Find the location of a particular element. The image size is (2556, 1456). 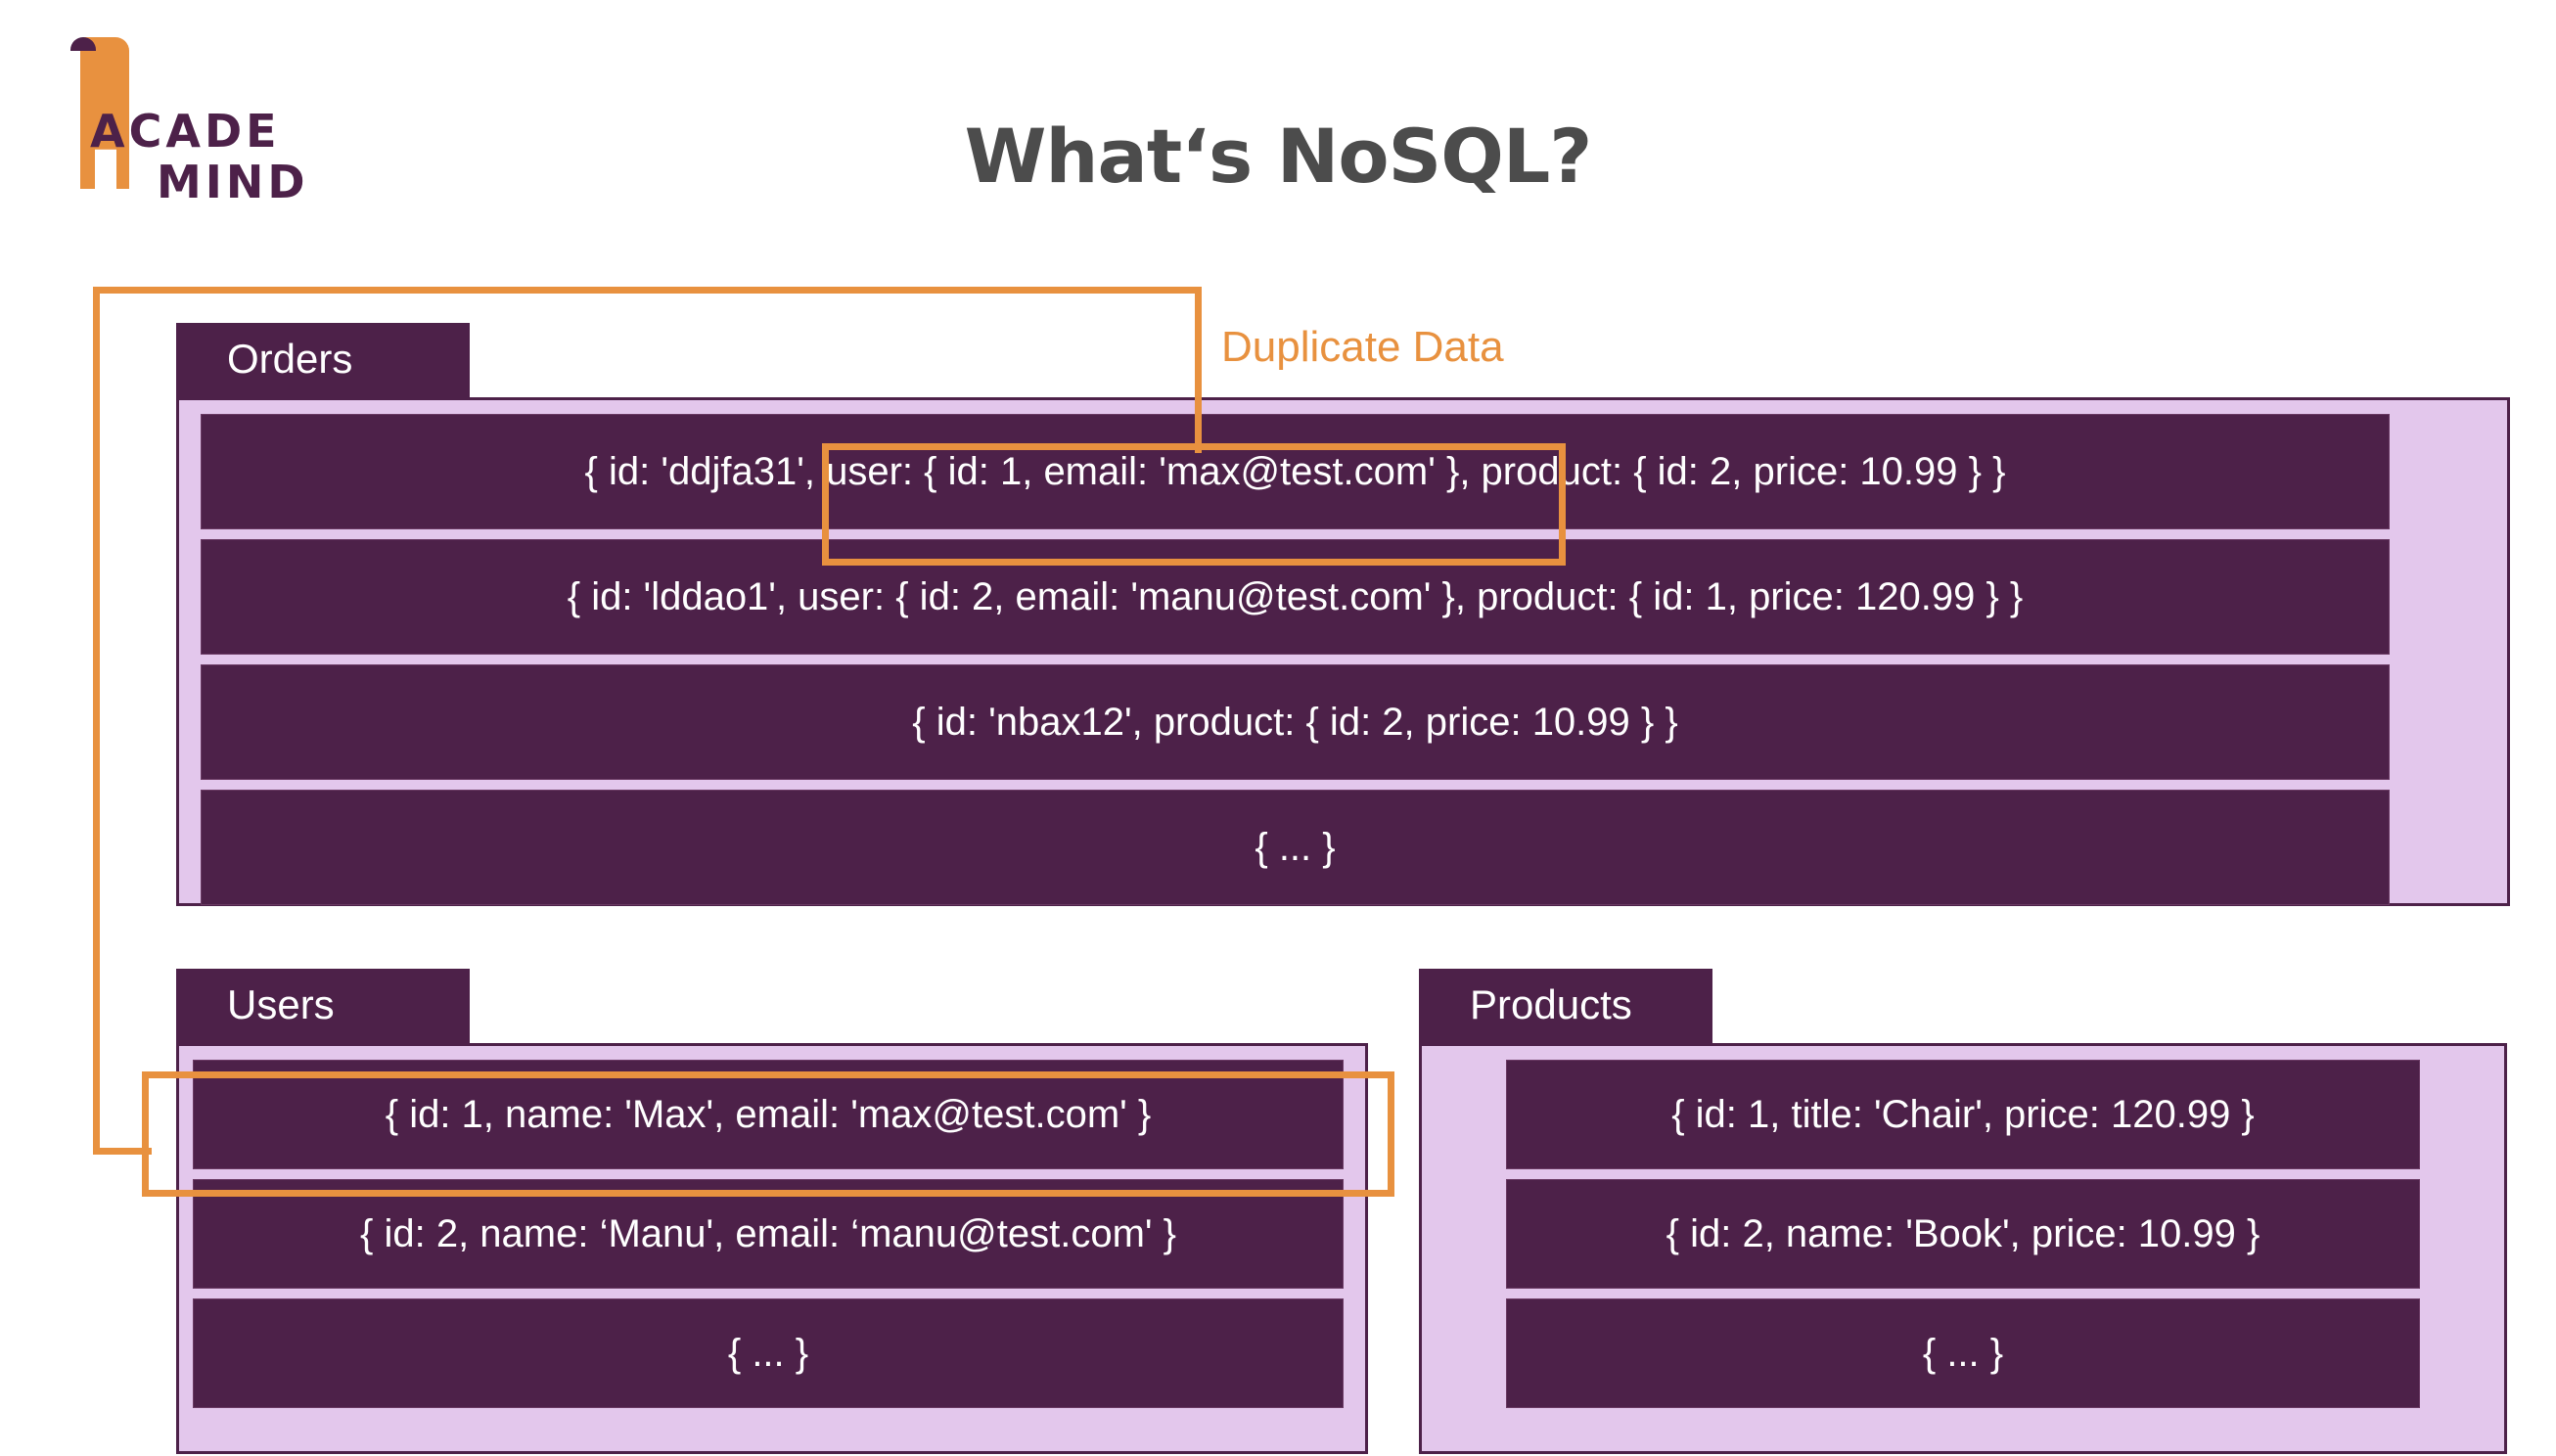

bookmark-ribbon-icon is located at coordinates (100, 115).